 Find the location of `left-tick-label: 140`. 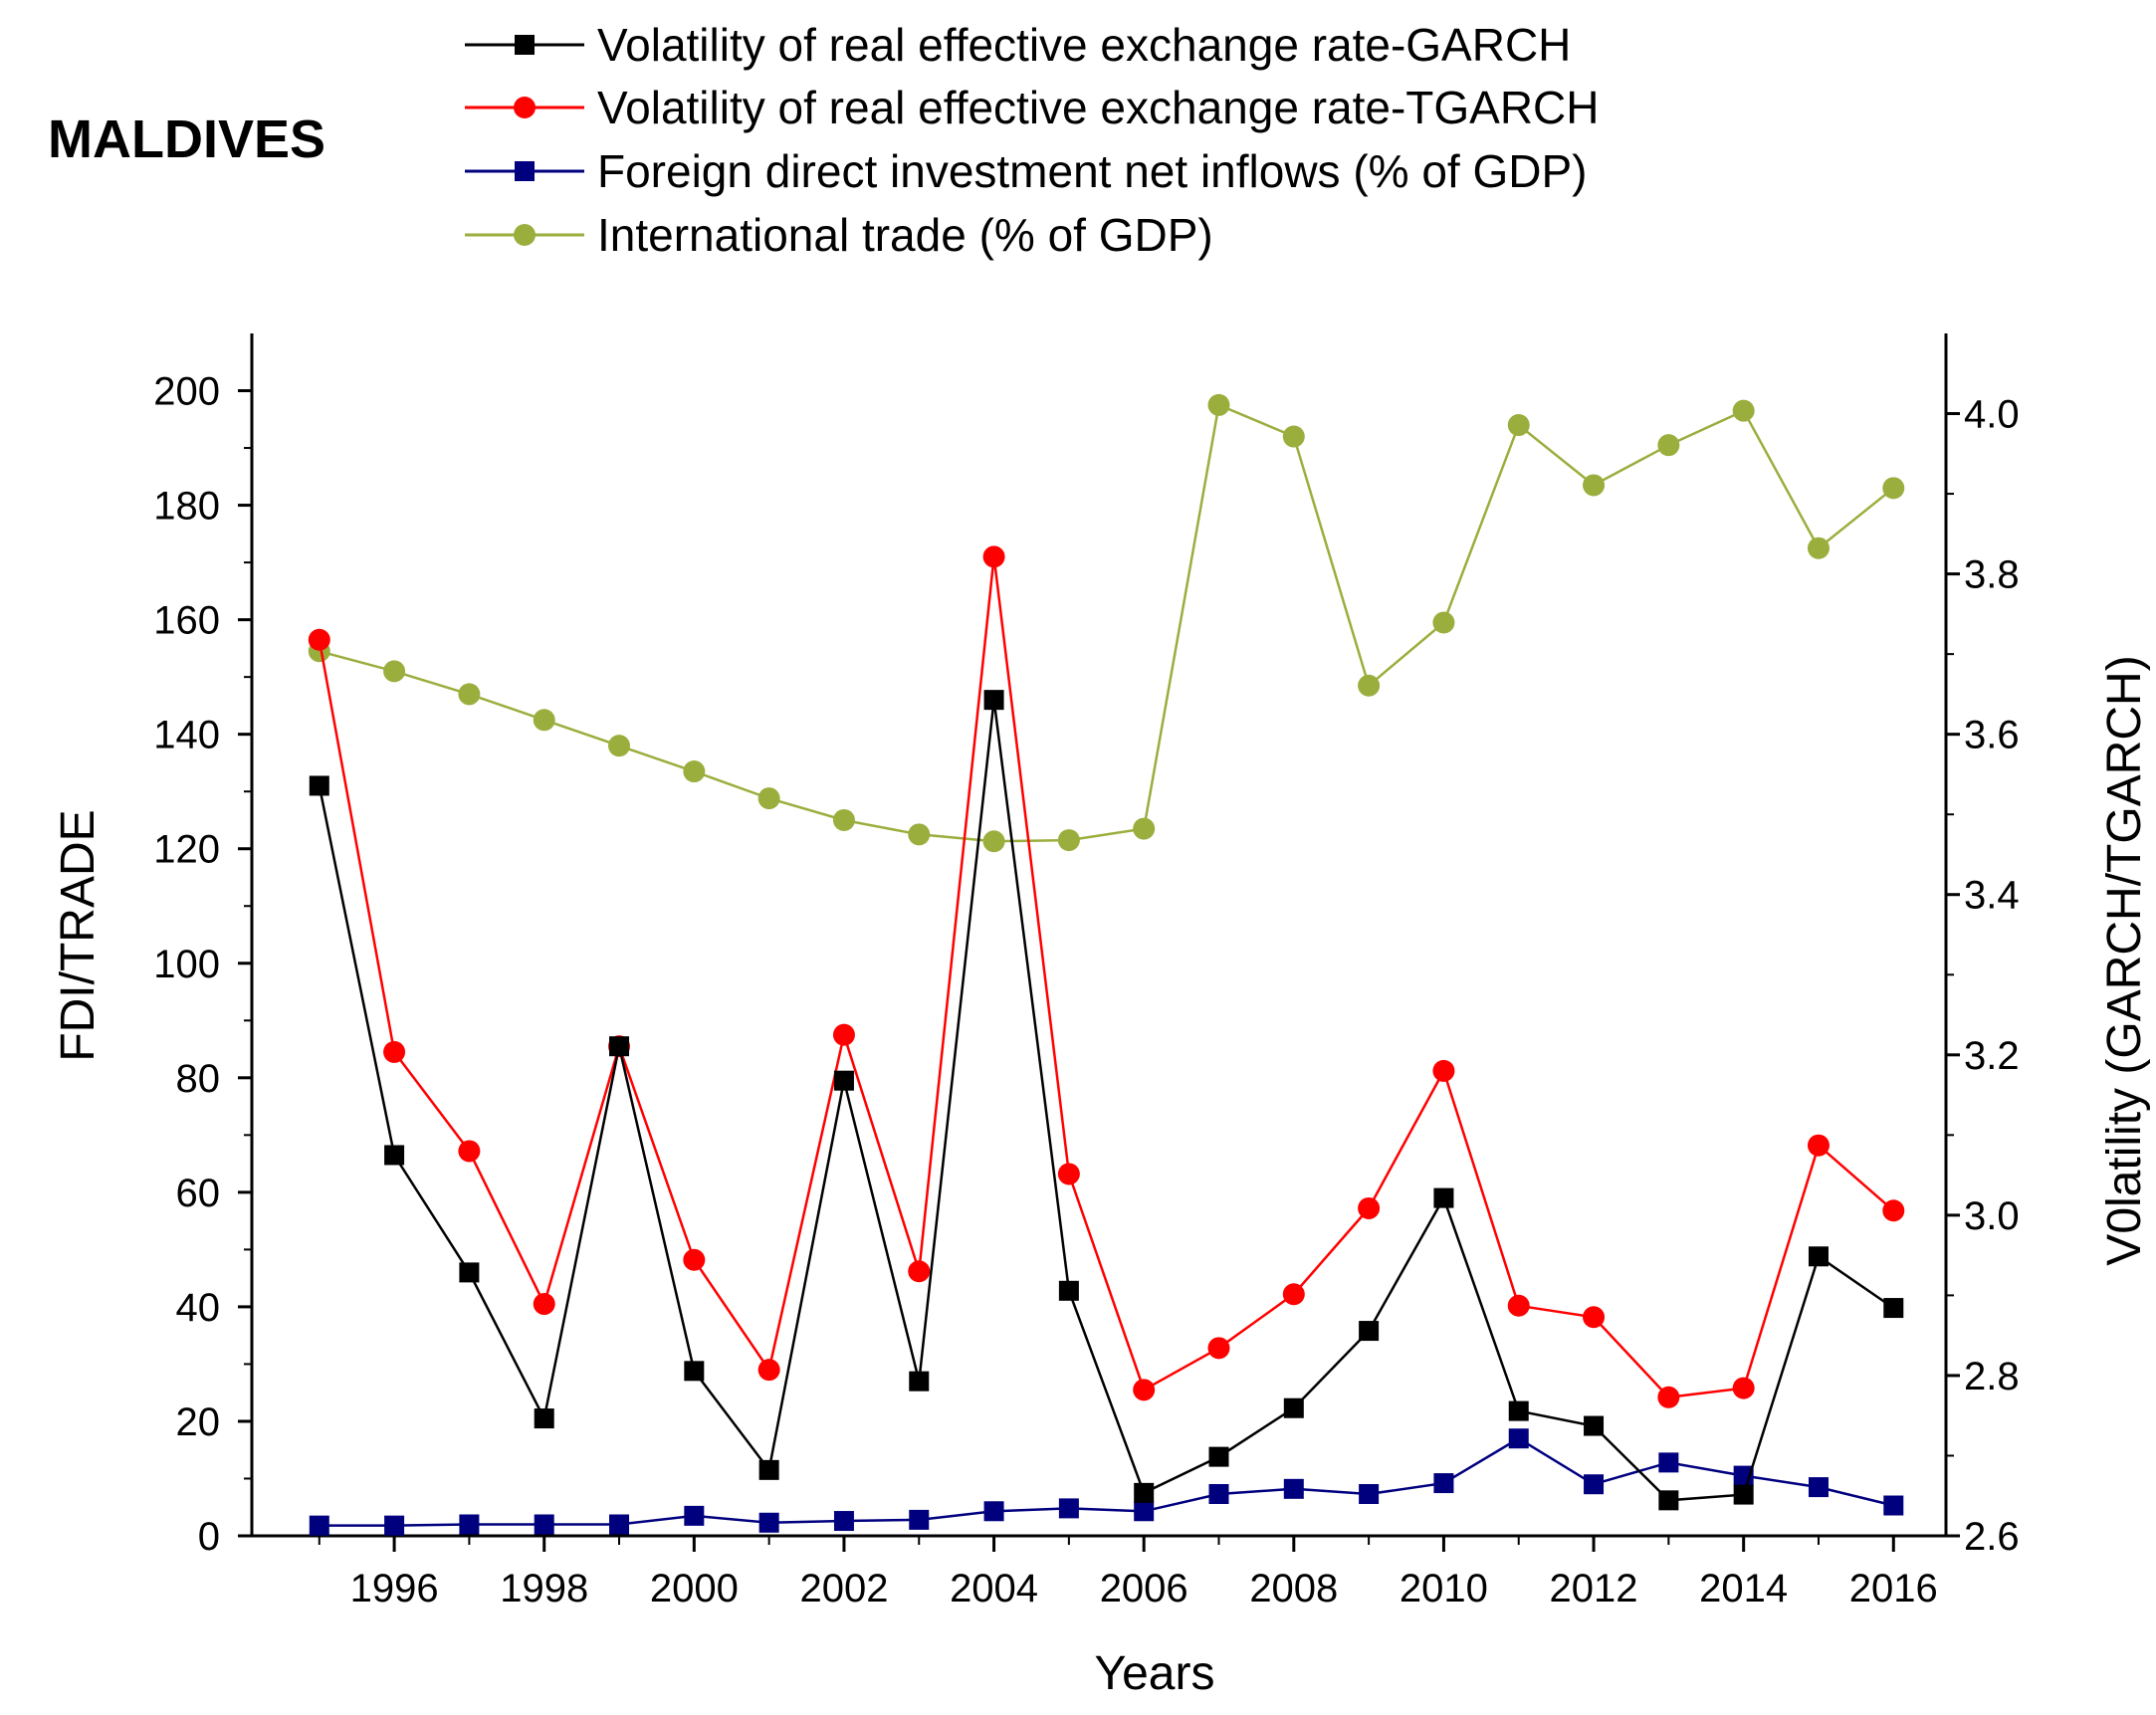

left-tick-label: 140 is located at coordinates (186, 735).